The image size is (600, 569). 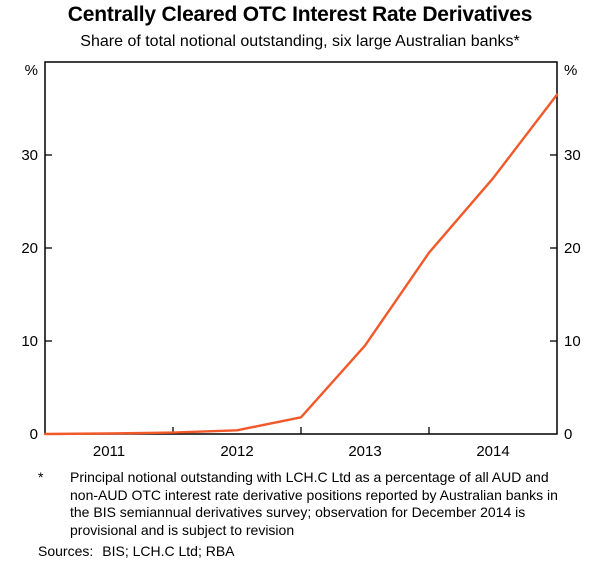 I want to click on y-axis-label-left: 0, so click(x=34, y=434).